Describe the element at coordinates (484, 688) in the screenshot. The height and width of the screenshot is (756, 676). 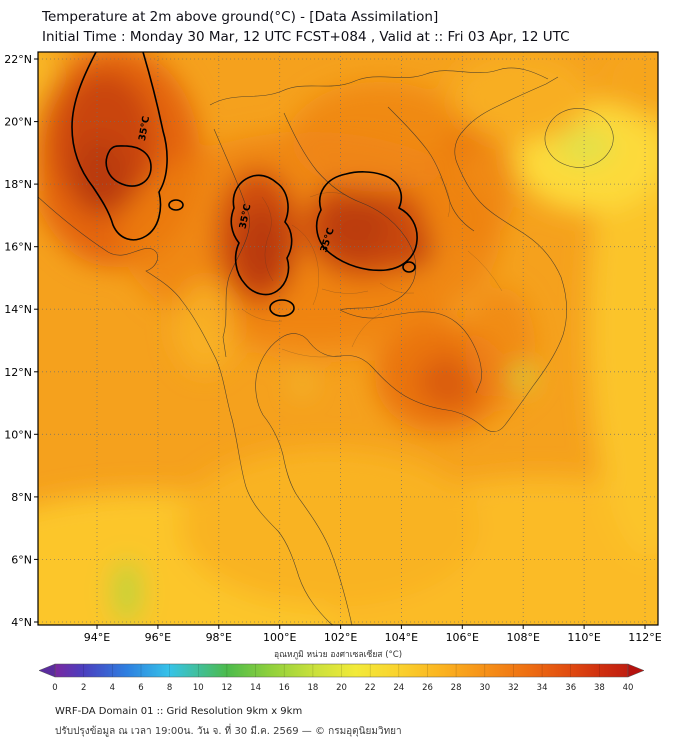
I see `cb-tick-label: 30` at that location.